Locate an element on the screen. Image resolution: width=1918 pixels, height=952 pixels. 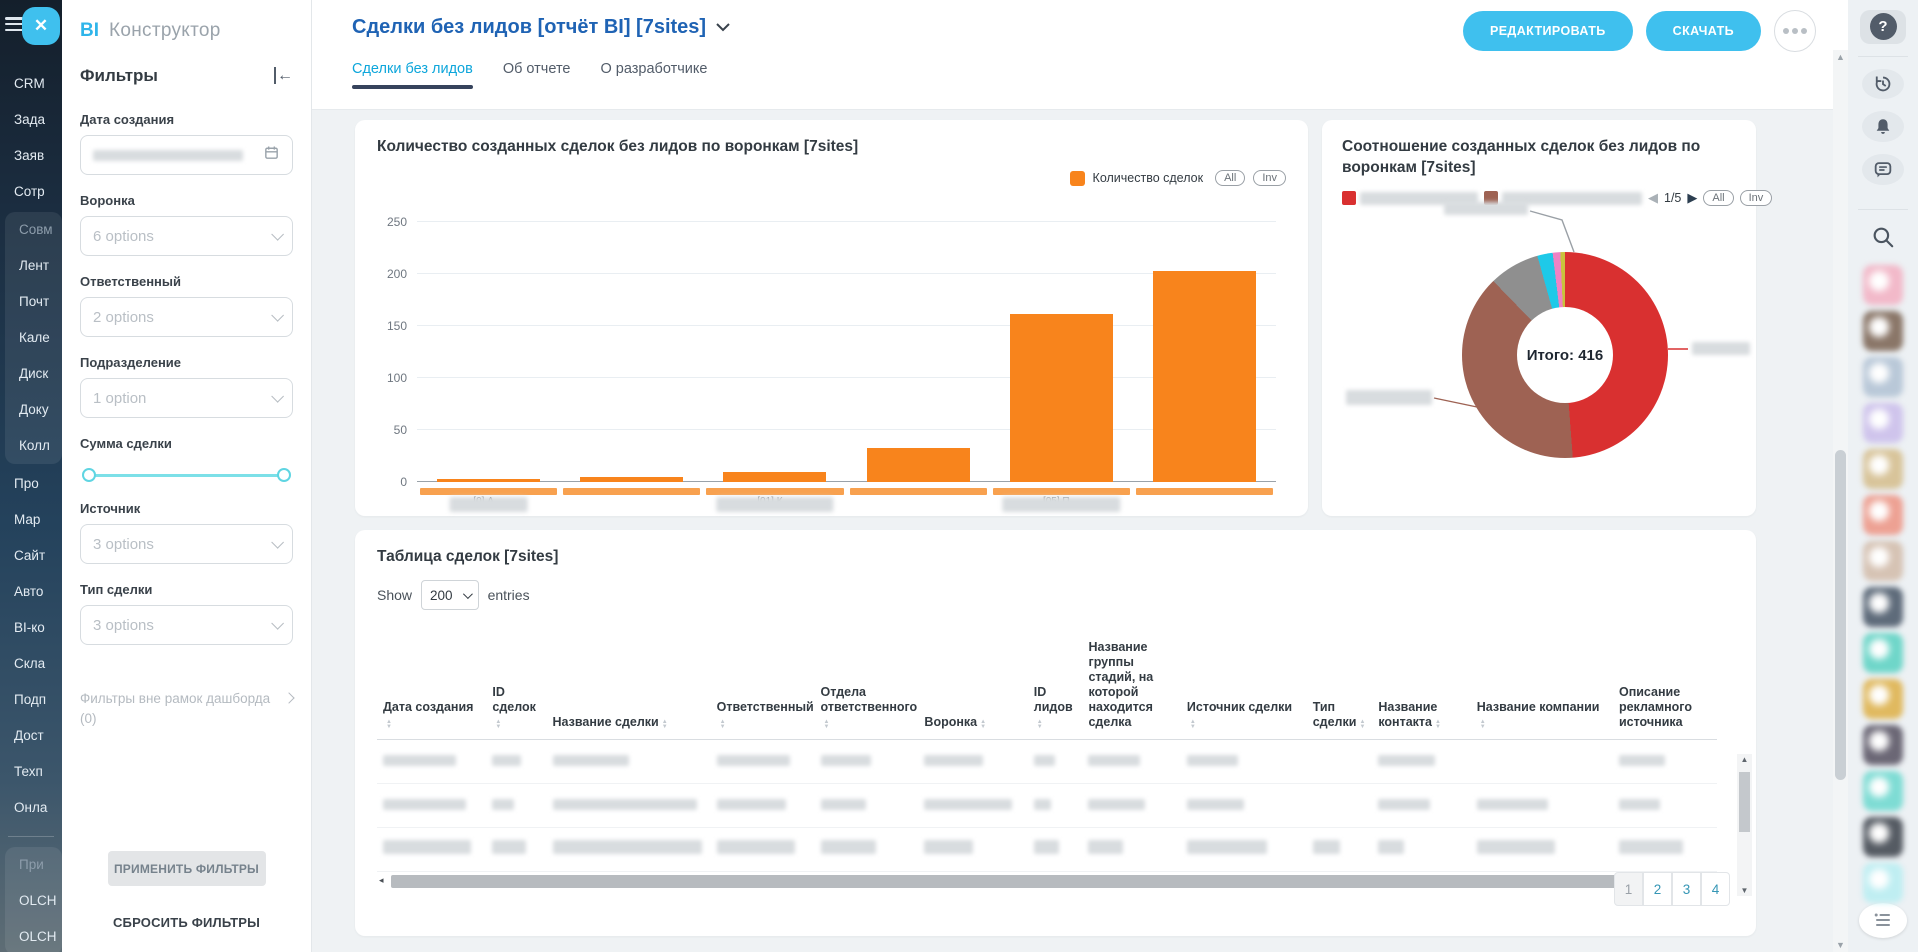
column-header-2: Название сделки ▲ ▼ is located at coordinates (628, 688).